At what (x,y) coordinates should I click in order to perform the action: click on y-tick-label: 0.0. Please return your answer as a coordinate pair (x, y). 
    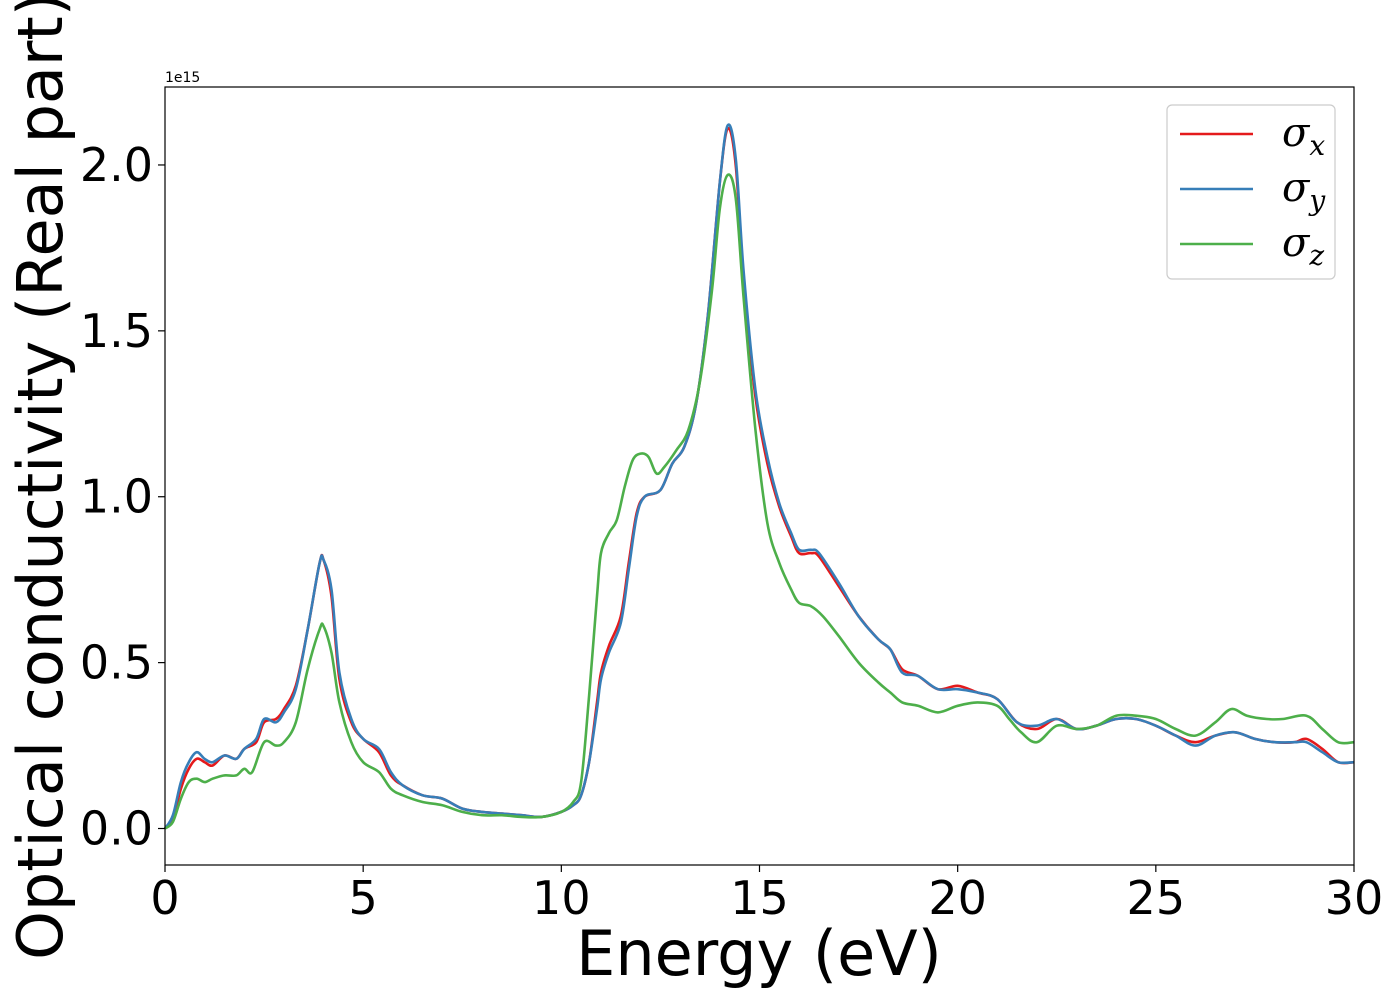
    Looking at the image, I should click on (116, 829).